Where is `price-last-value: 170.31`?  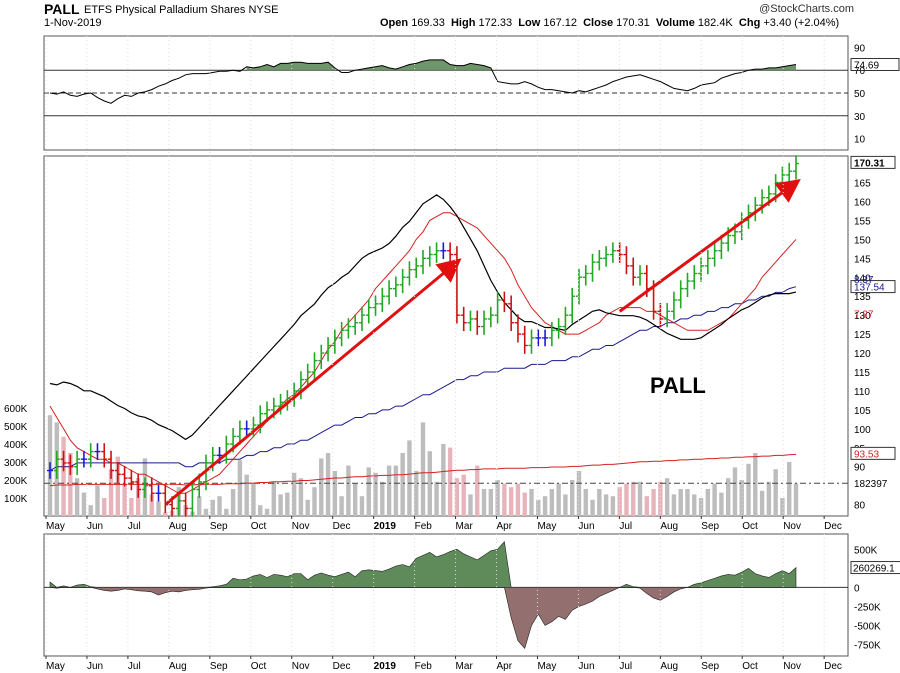
price-last-value: 170.31 is located at coordinates (869, 163).